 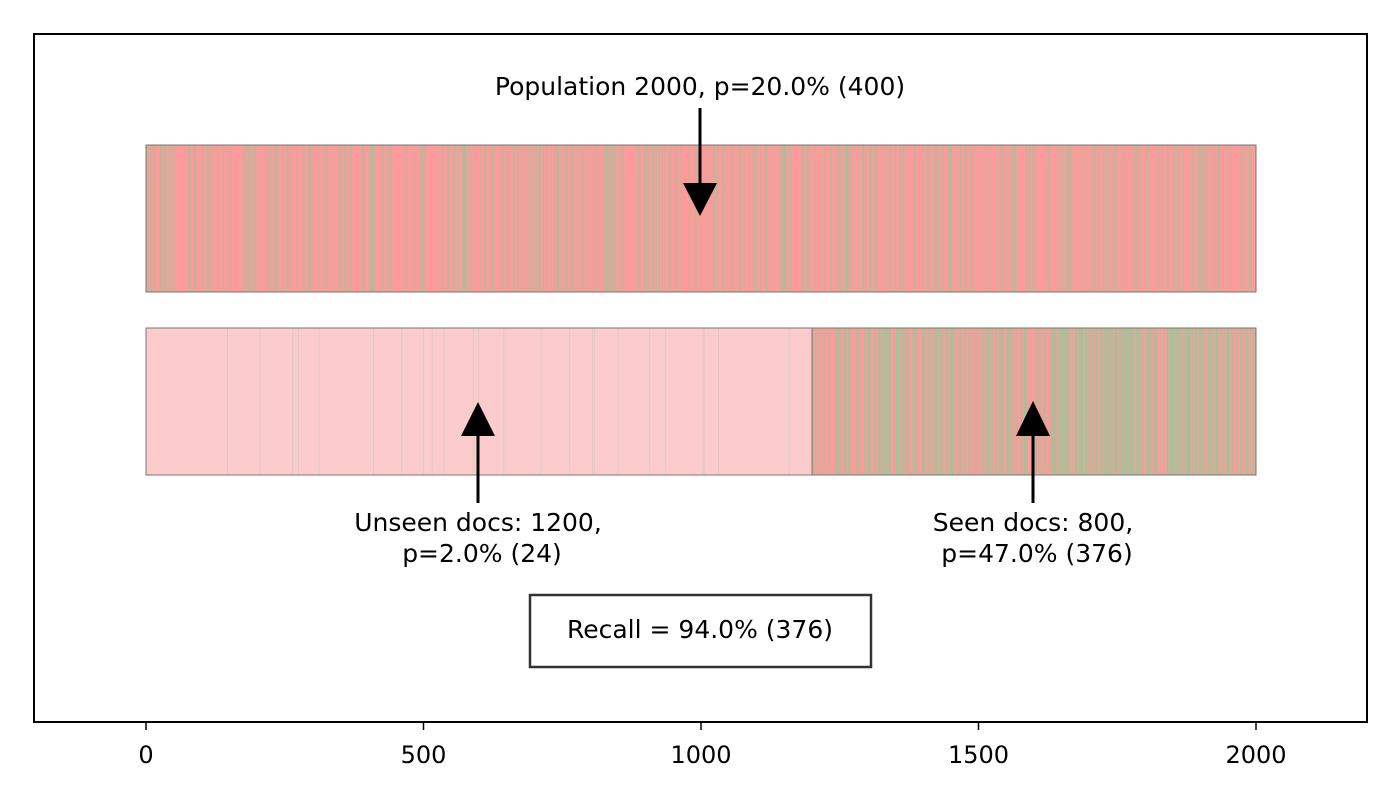 I want to click on x-tick-label: 0, so click(x=145, y=755).